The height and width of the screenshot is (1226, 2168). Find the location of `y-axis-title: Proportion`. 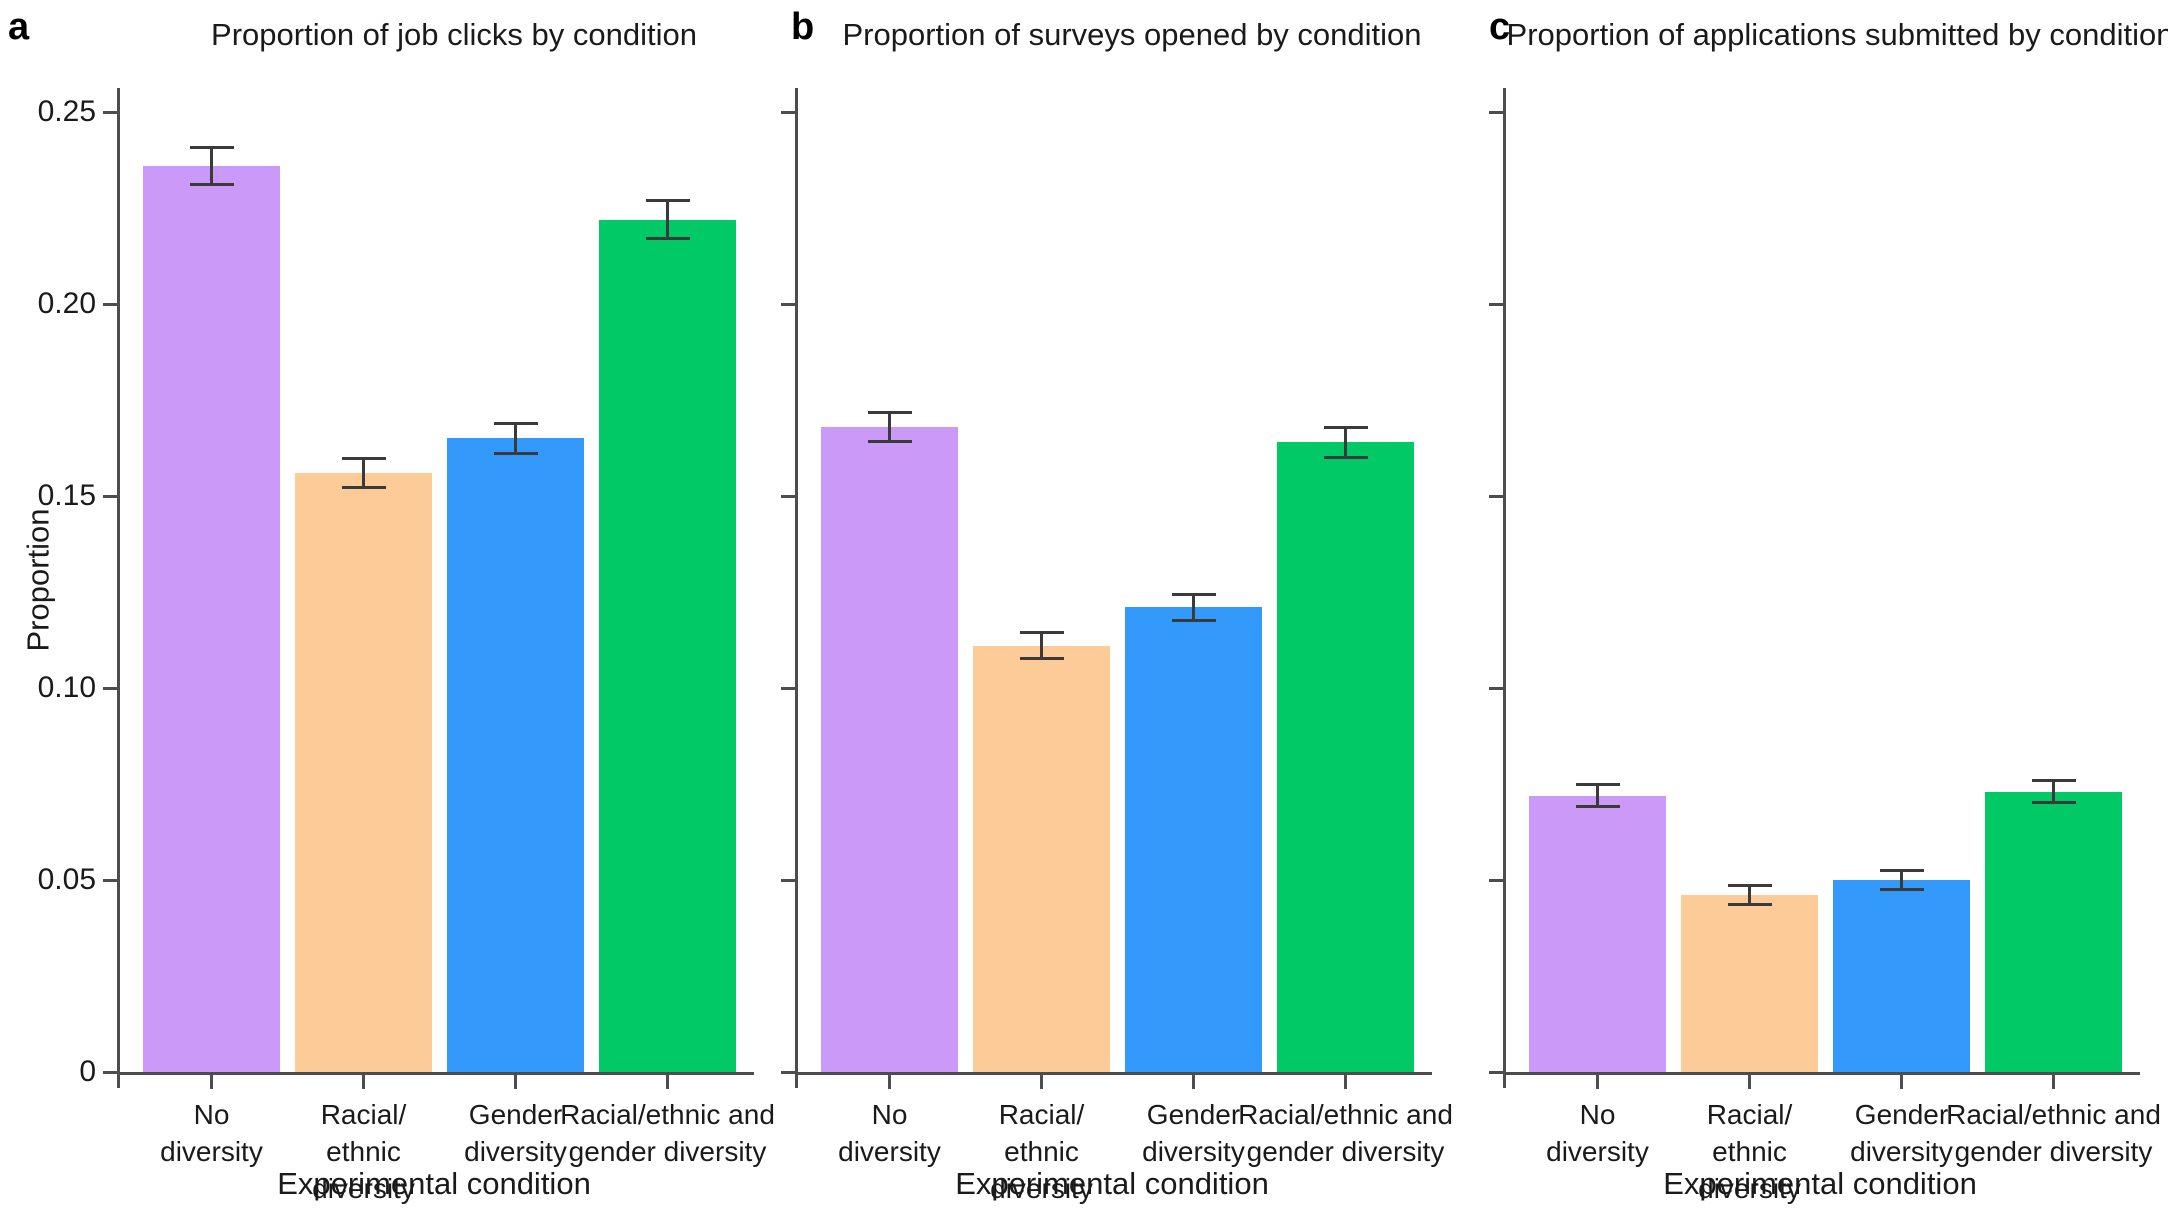

y-axis-title: Proportion is located at coordinates (38, 580).